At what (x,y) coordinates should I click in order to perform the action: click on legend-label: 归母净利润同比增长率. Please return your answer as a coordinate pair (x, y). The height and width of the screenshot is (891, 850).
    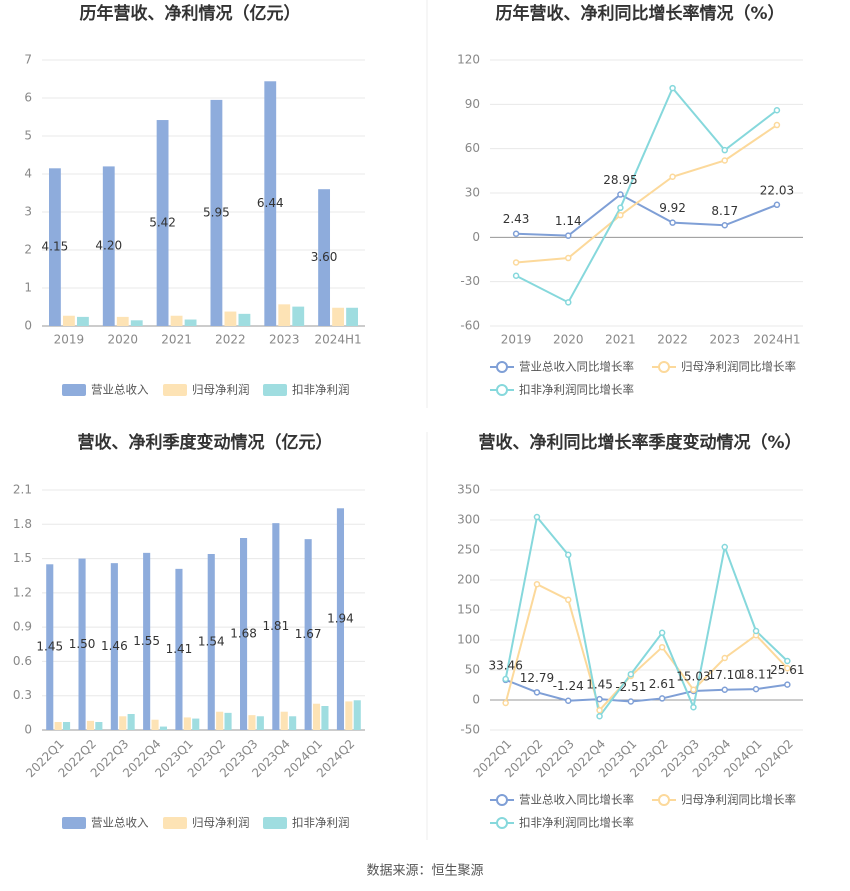
    Looking at the image, I should click on (738, 800).